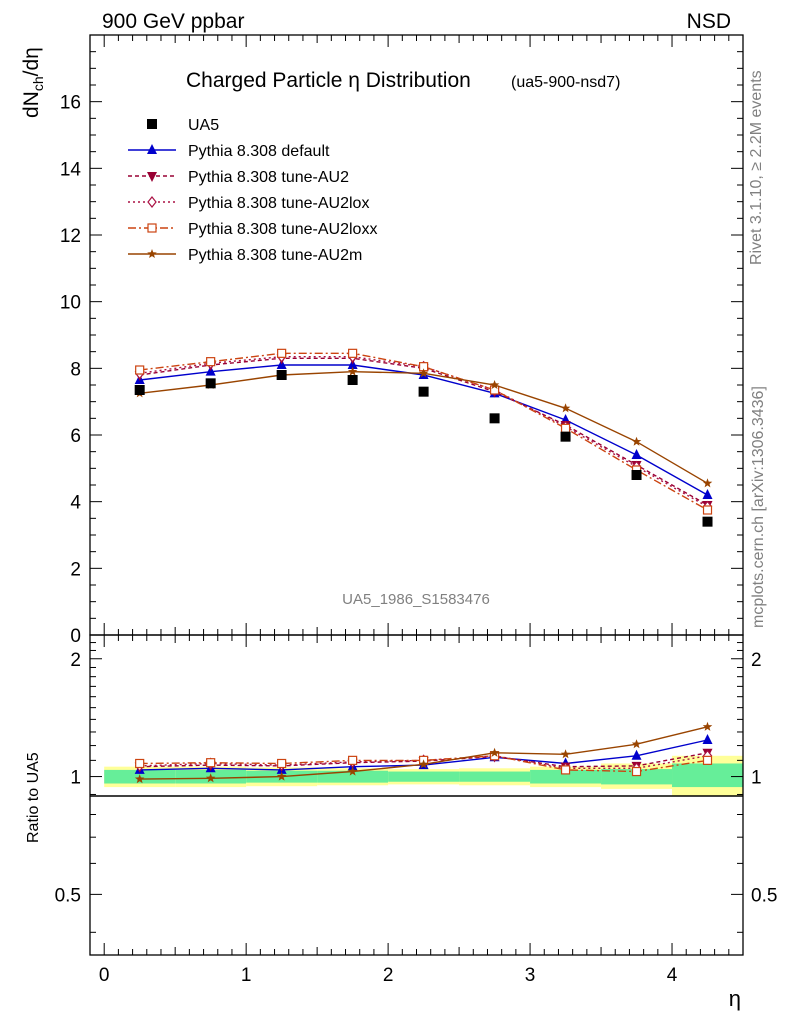 Image resolution: width=786 pixels, height=1024 pixels. I want to click on x-tick-label: 0, so click(104, 975).